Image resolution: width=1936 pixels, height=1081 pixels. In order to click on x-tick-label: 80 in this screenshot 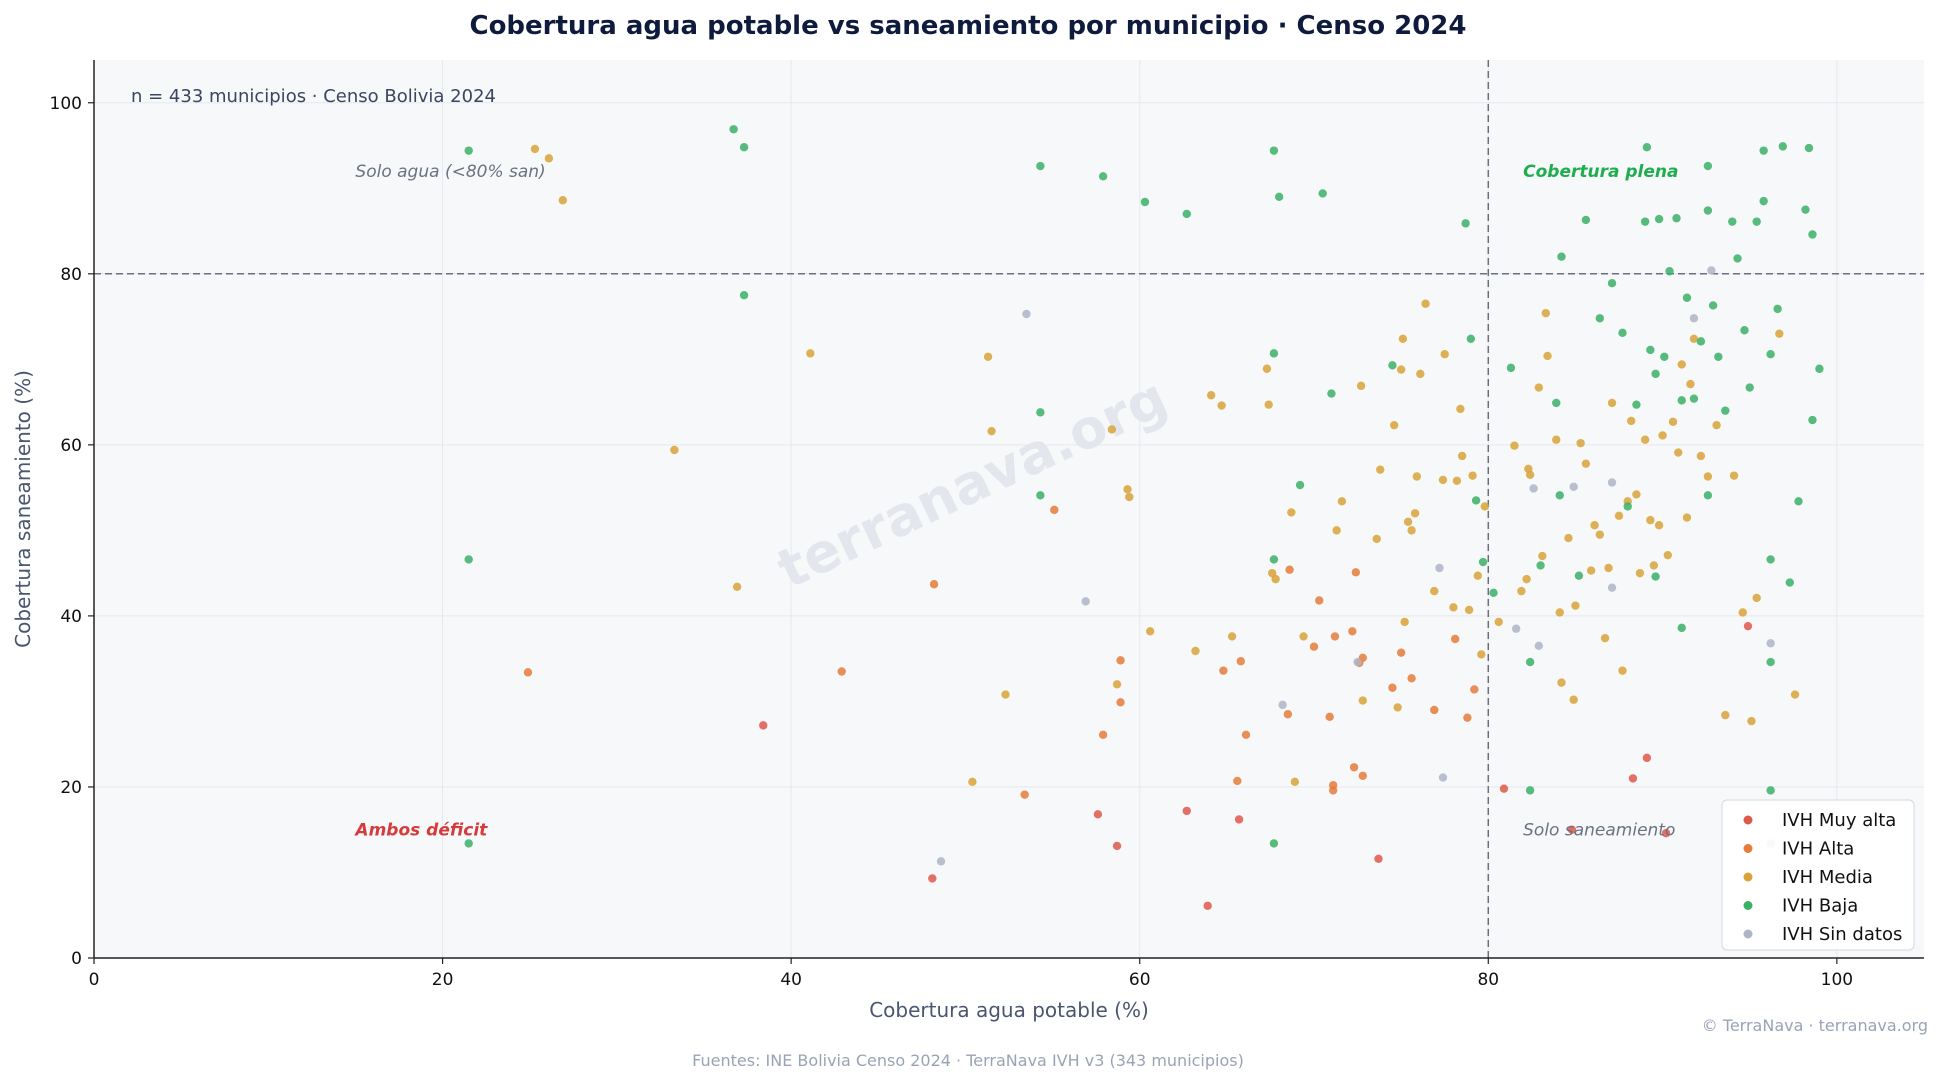, I will do `click(1488, 980)`.